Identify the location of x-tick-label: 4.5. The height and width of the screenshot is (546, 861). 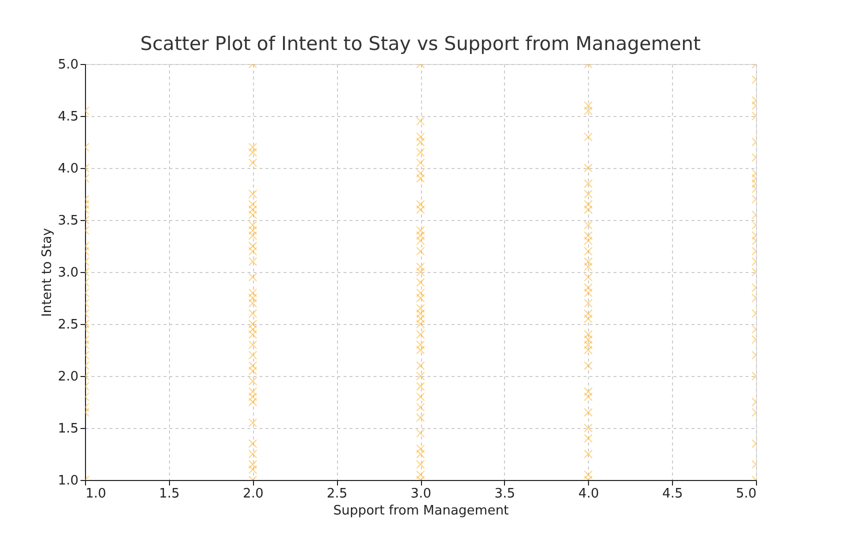
(672, 494).